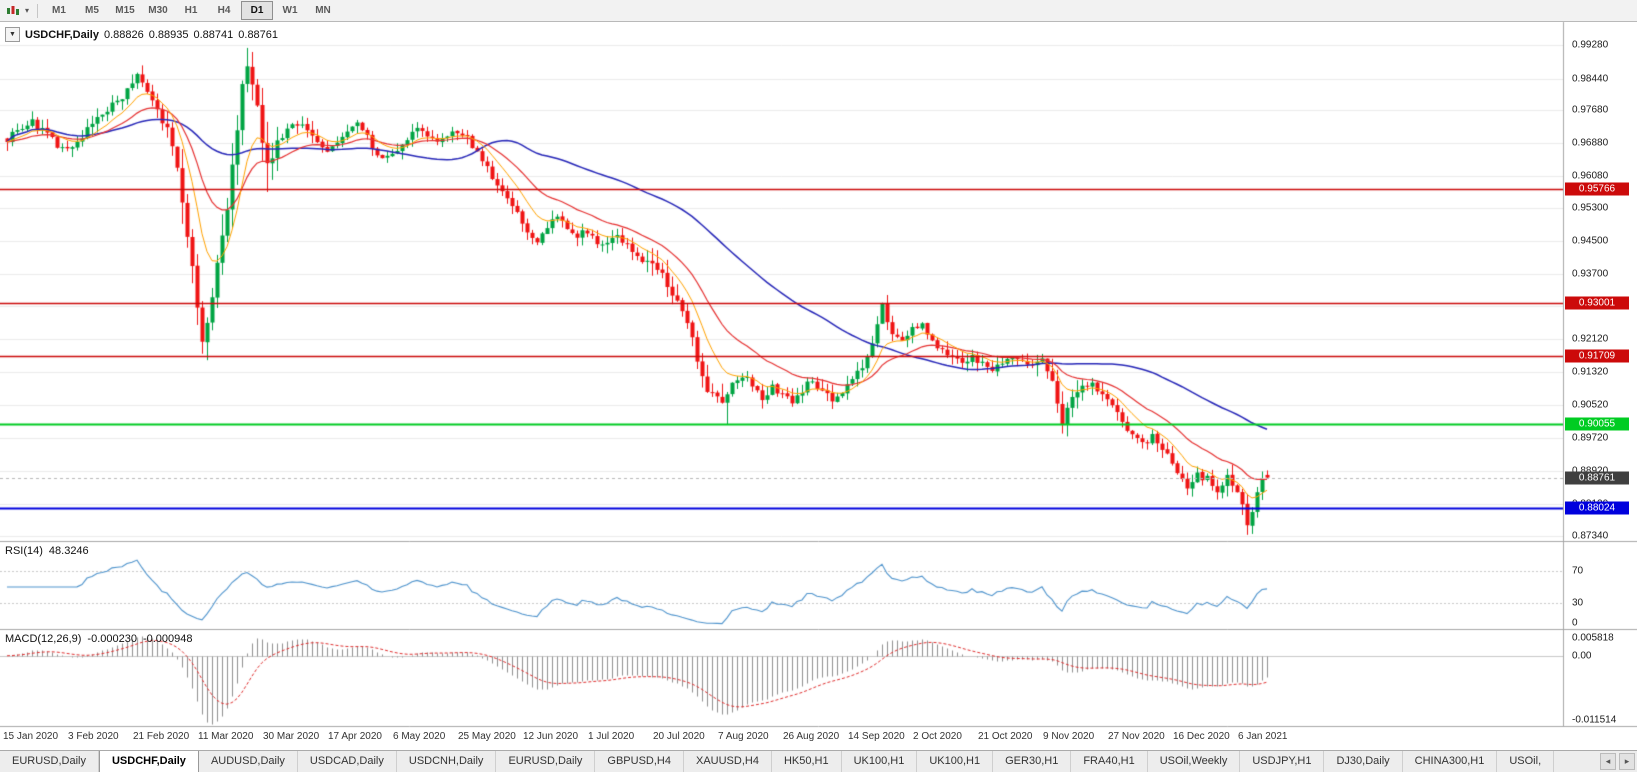 This screenshot has height=772, width=1637. Describe the element at coordinates (727, 761) in the screenshot. I see `chart-tab: XAUUSD,H4` at that location.